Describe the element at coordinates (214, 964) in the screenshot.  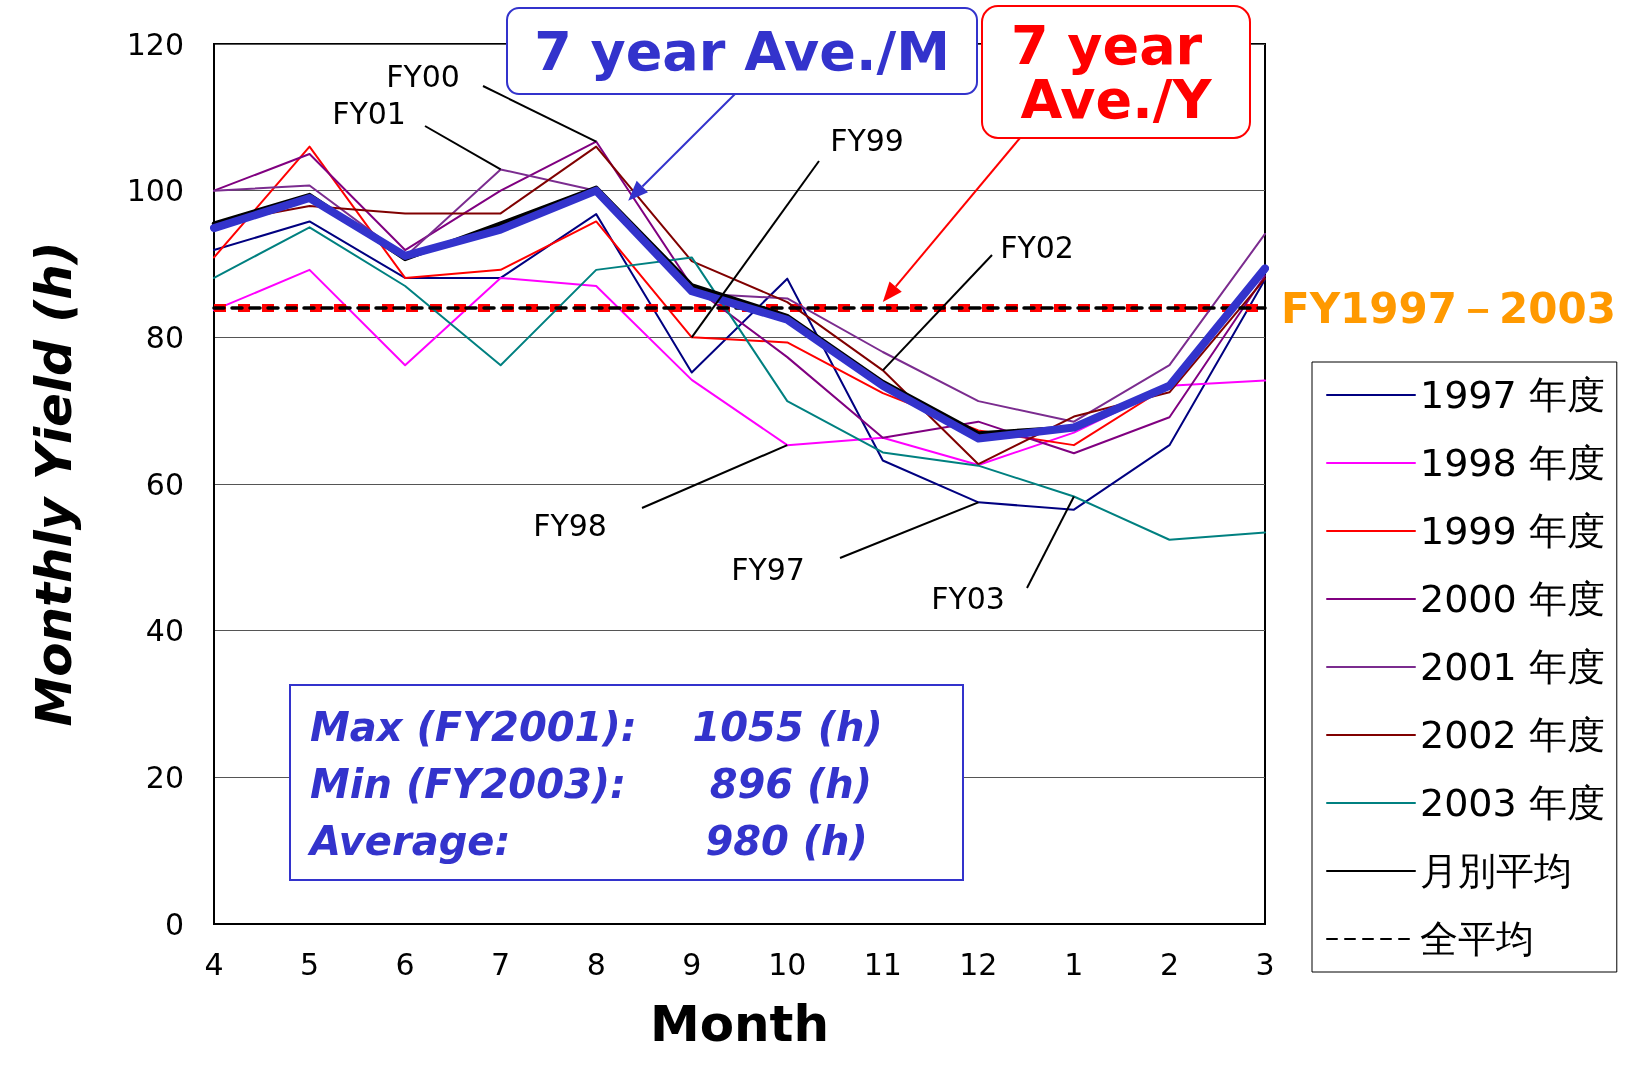
I see `x-tick-label: 4` at that location.